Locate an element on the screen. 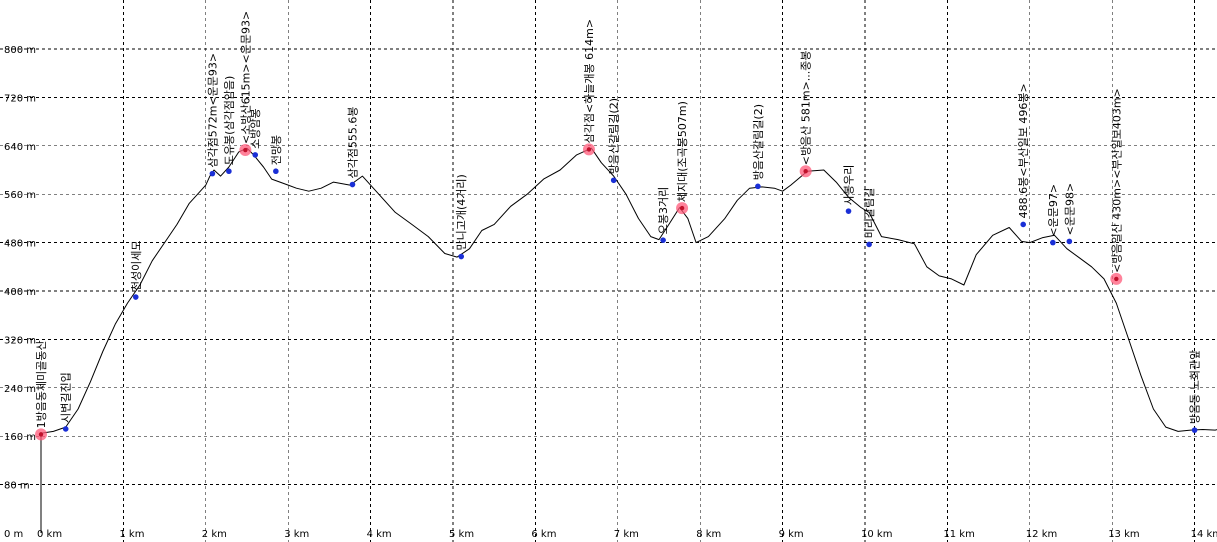 Image resolution: width=1217 pixels, height=542 pixels. waypoint-label: 방음동 노회관앞 is located at coordinates (1195, 387).